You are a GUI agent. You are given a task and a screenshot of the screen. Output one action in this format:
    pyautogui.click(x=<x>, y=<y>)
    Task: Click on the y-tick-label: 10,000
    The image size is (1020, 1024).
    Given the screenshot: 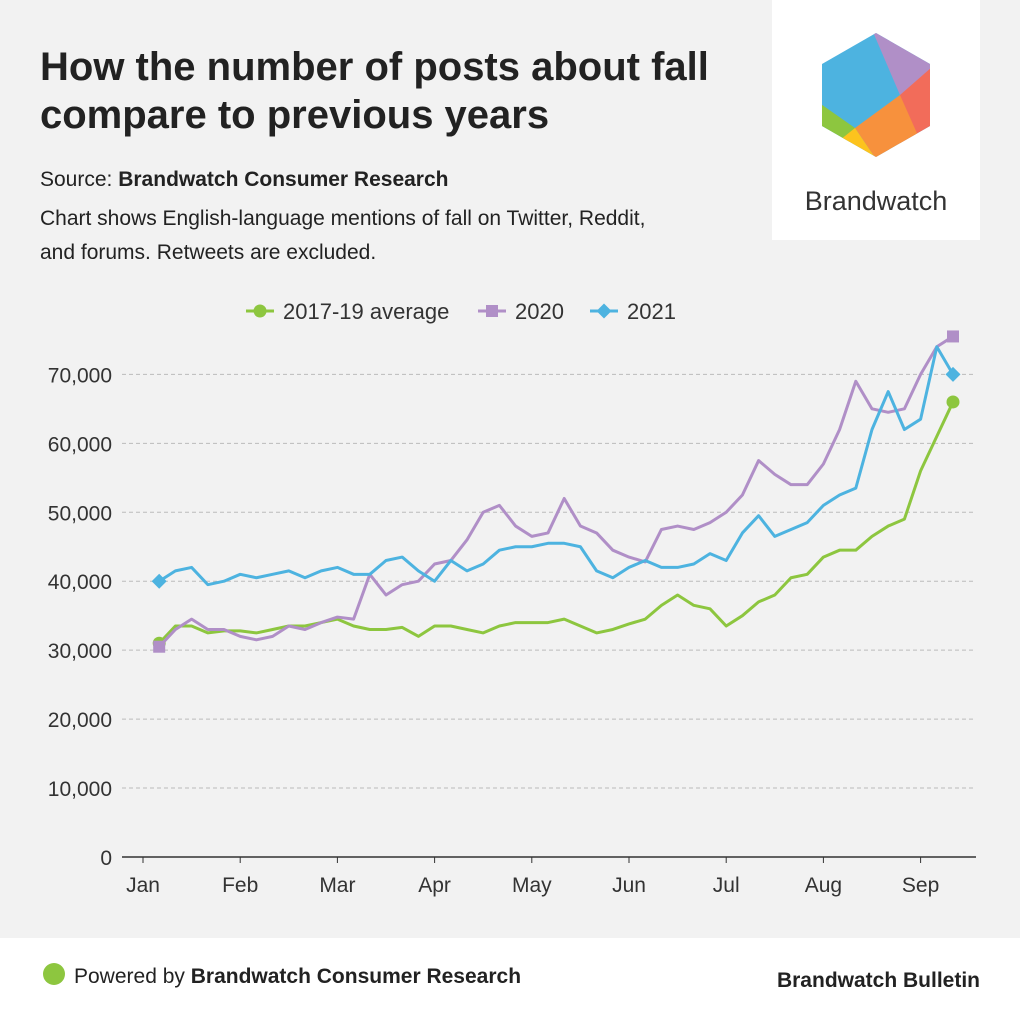 What is the action you would take?
    pyautogui.click(x=80, y=789)
    